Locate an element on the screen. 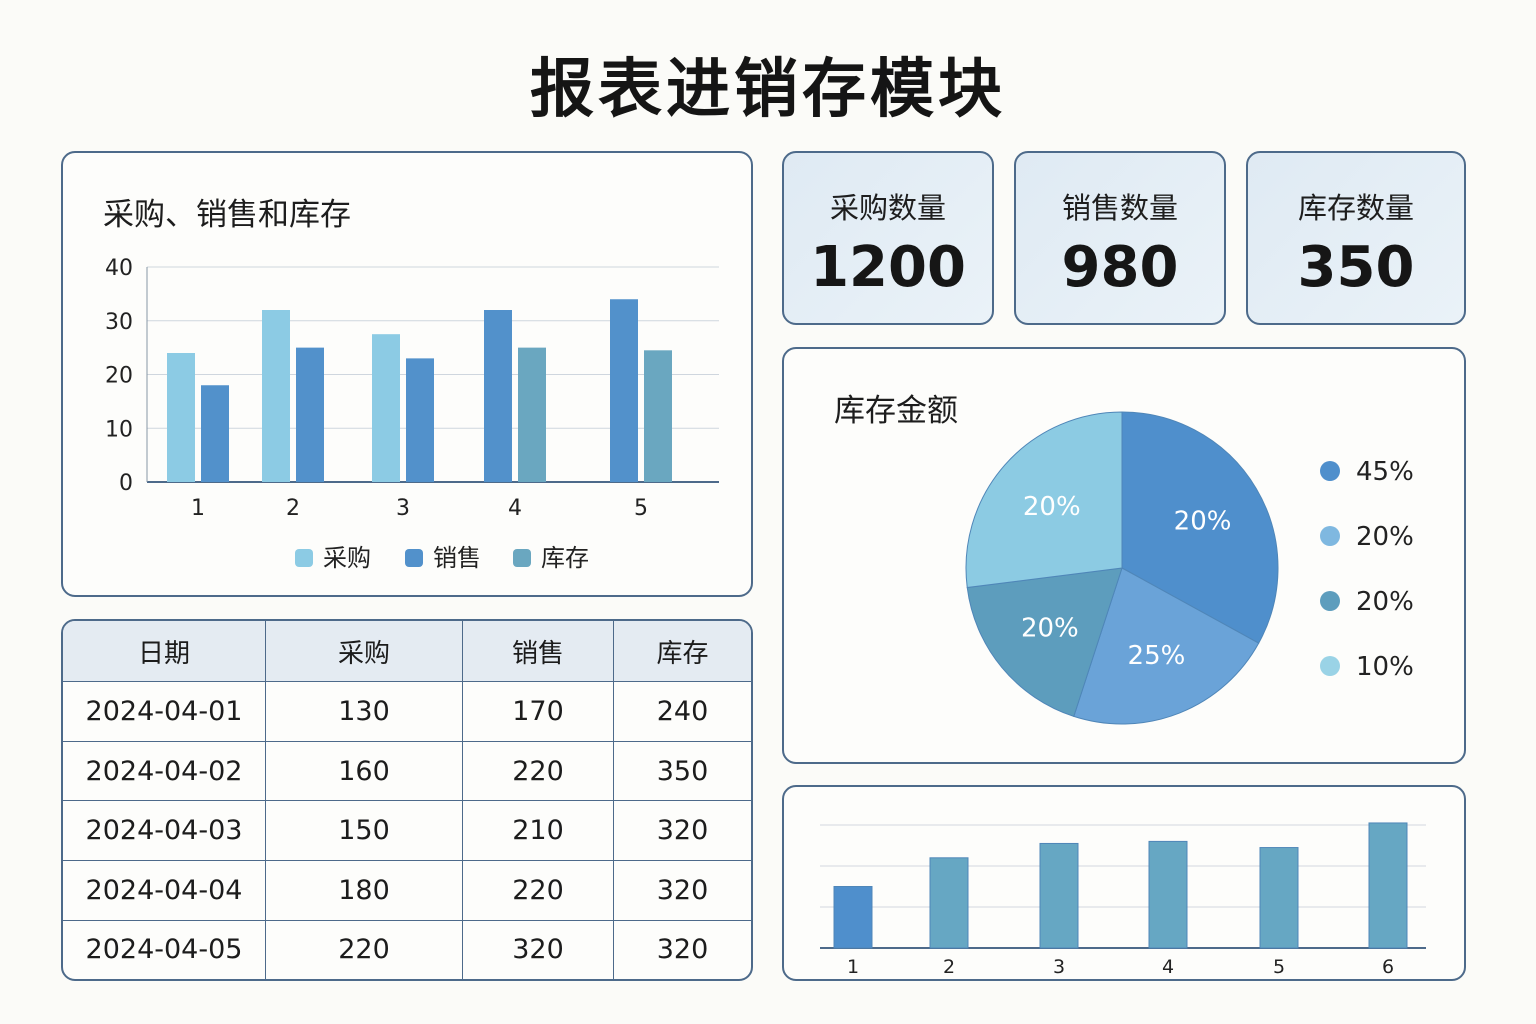 The image size is (1536, 1024). bar-销售-2 is located at coordinates (310, 414).